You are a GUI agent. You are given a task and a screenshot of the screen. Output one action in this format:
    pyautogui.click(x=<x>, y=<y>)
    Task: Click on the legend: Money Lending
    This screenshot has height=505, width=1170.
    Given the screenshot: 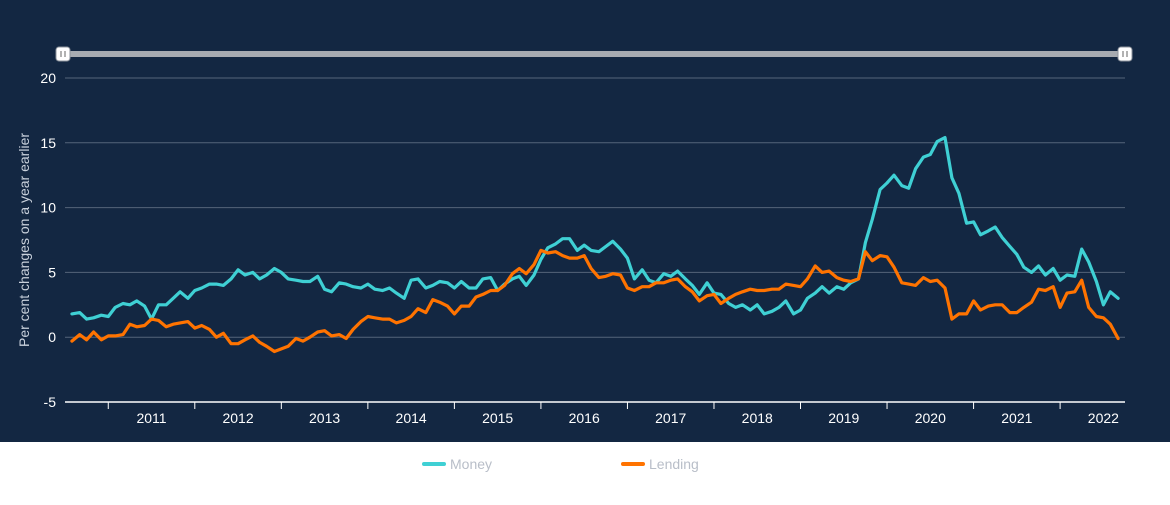 What is the action you would take?
    pyautogui.click(x=560, y=464)
    